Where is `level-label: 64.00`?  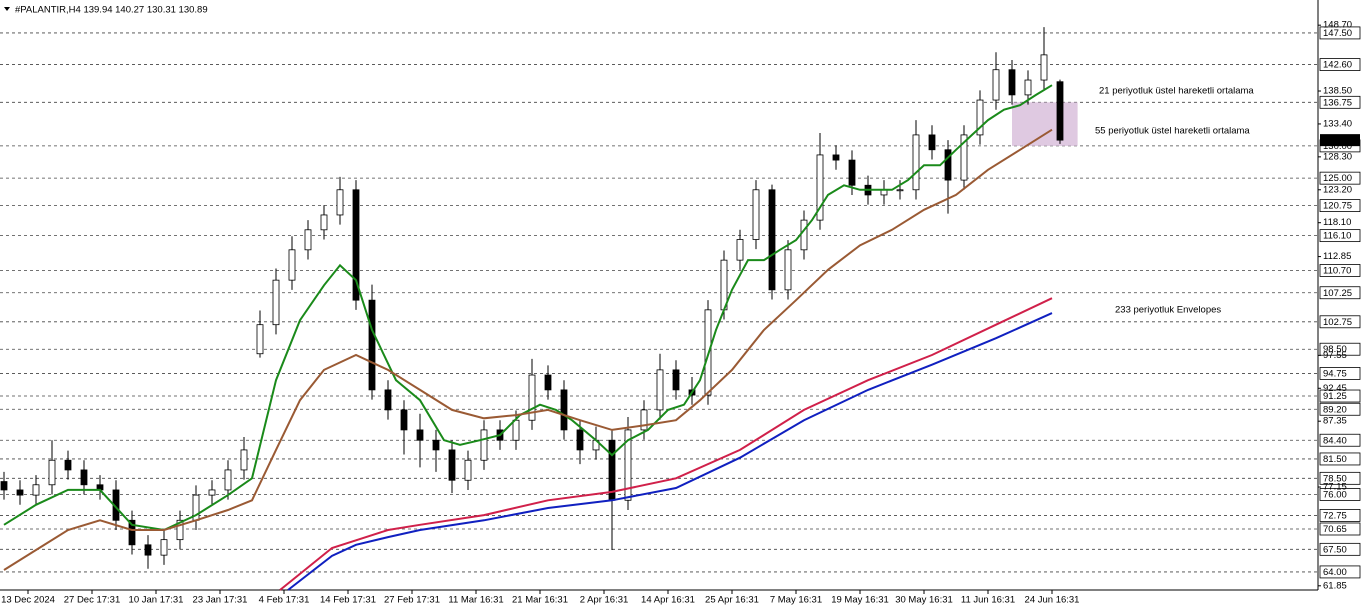 level-label: 64.00 is located at coordinates (1335, 572).